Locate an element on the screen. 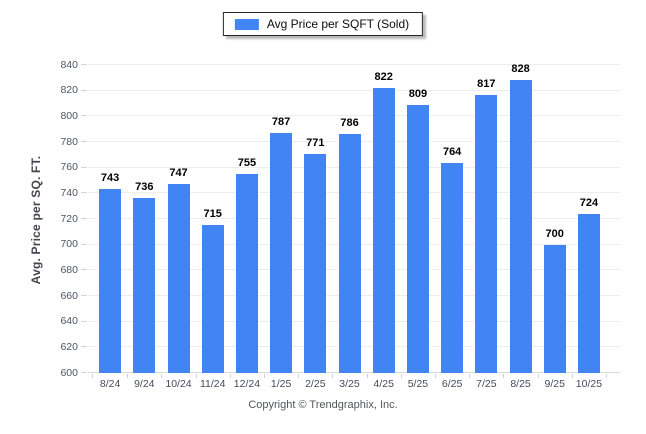 The width and height of the screenshot is (646, 434). bar-slot: 771 2/25 is located at coordinates (316, 227).